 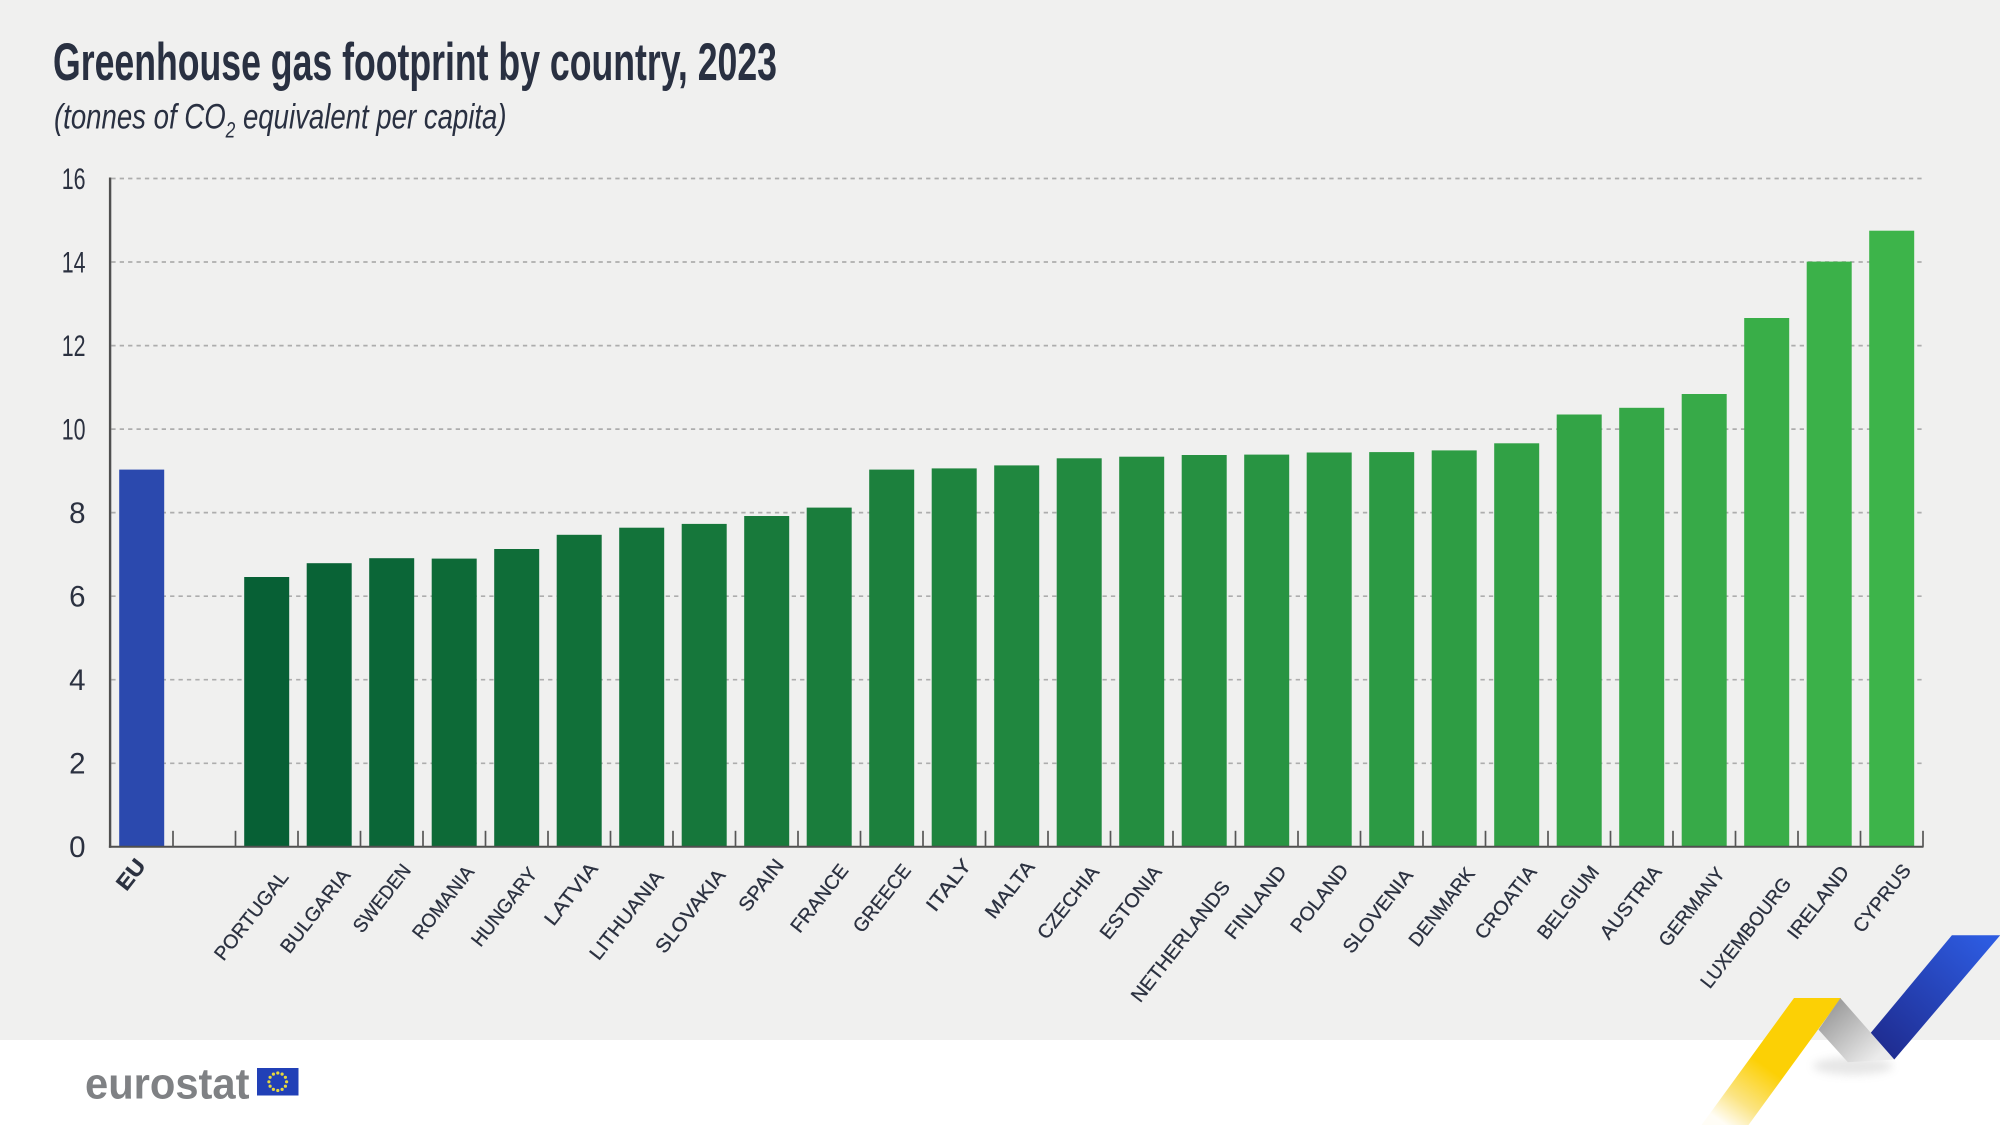 I want to click on svg-text: 14, so click(x=74, y=262).